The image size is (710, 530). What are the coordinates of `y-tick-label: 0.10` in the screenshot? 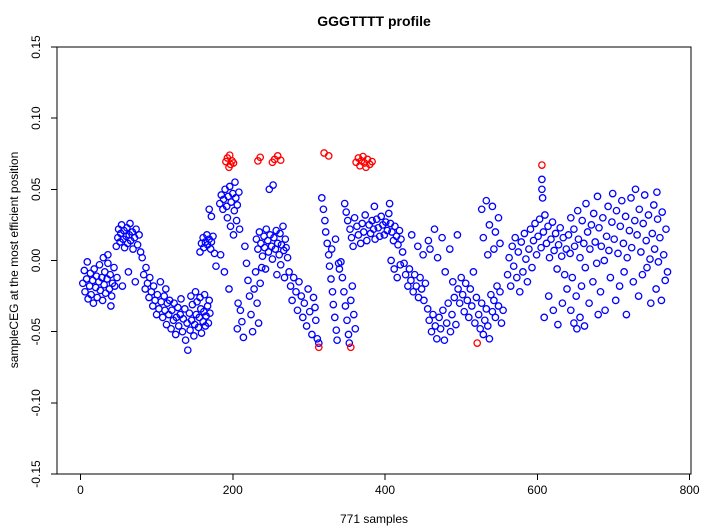 It's located at (36, 118).